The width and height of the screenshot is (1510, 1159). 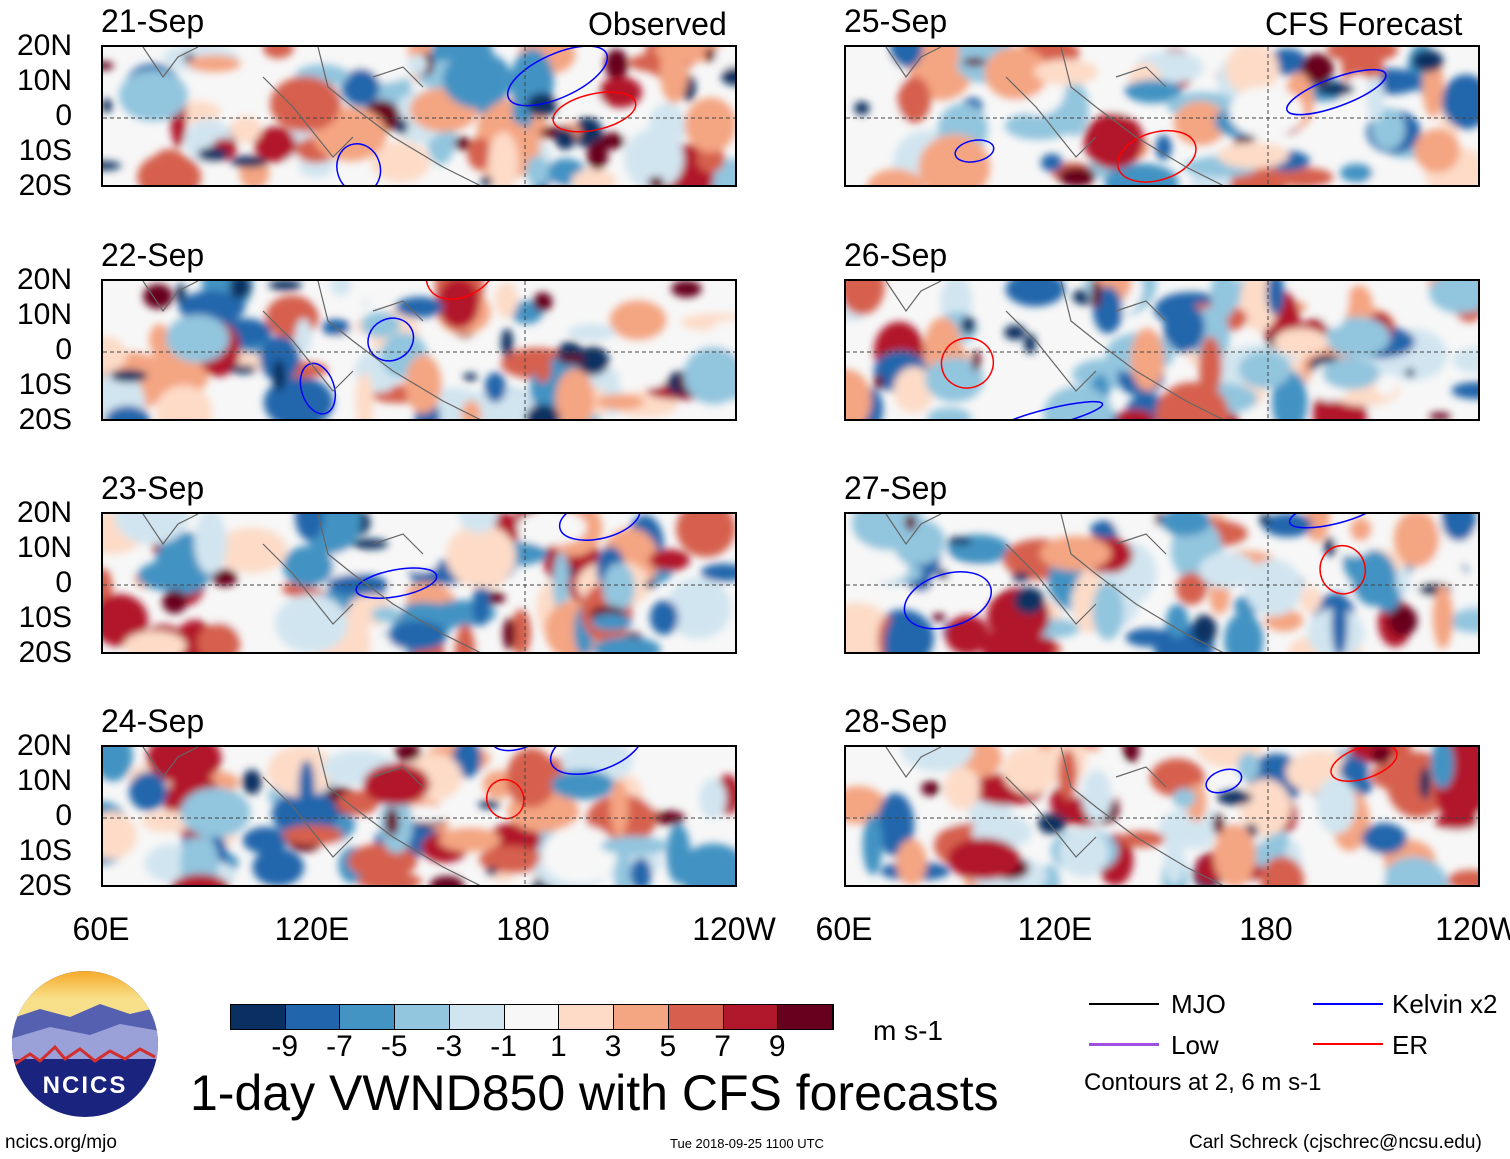 I want to click on panel-date: 23-Sep, so click(x=153, y=488).